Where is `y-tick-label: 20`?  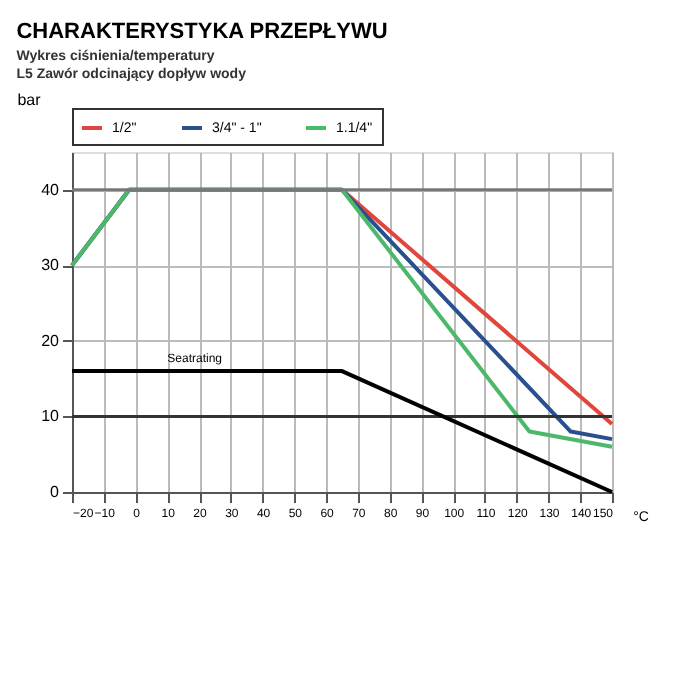
y-tick-label: 20 is located at coordinates (51, 340).